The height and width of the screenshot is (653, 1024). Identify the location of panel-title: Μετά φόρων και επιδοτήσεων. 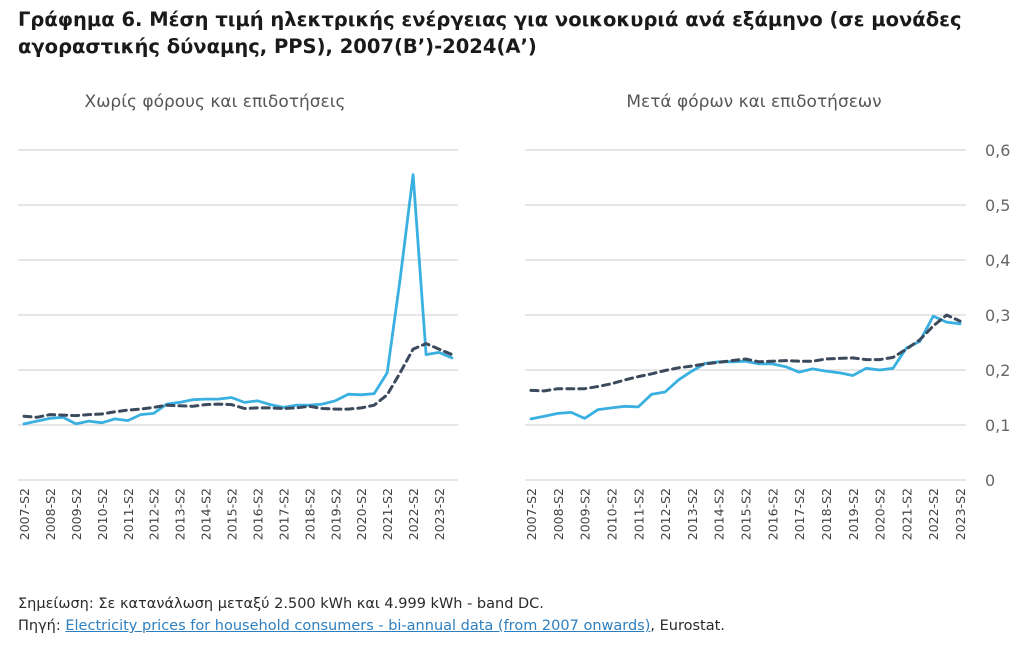
(753, 102).